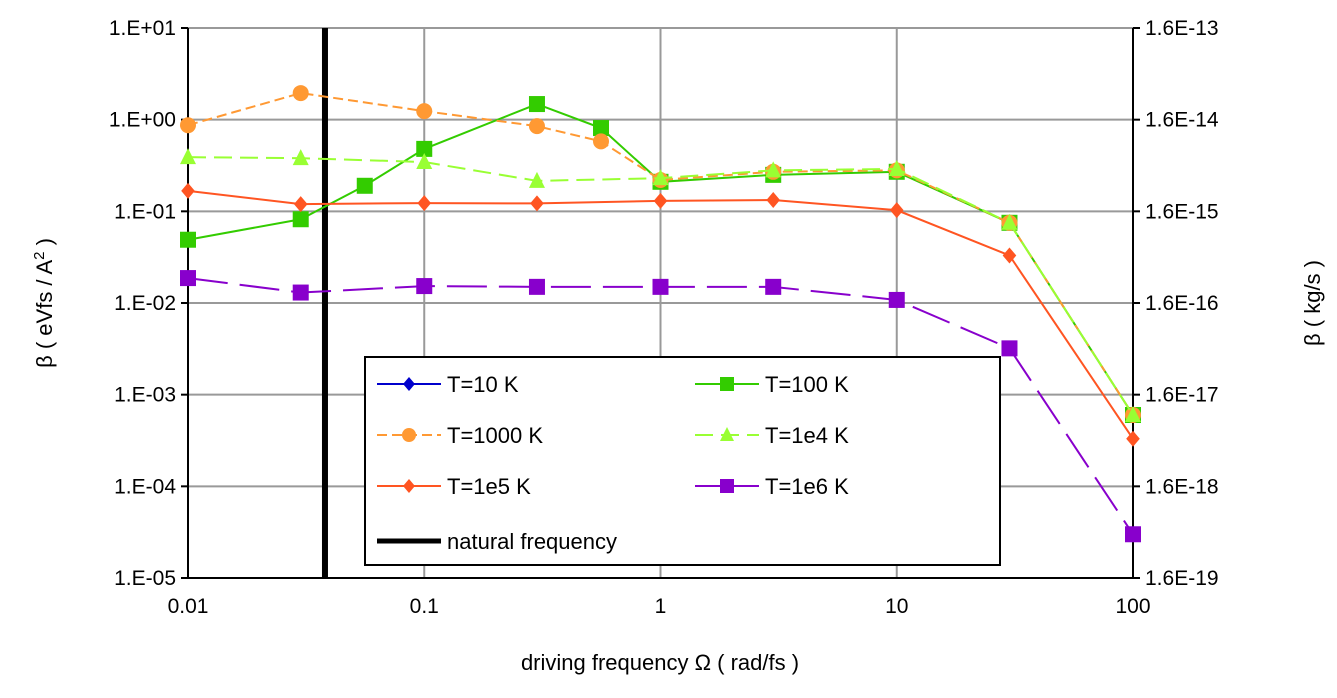 The width and height of the screenshot is (1337, 698). I want to click on y-axis-label: β ( eVfs / A2 ), so click(44, 303).